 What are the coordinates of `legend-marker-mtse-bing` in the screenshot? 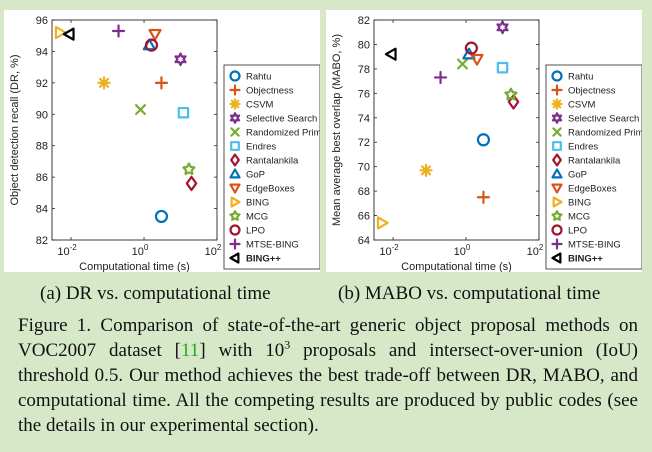 It's located at (235, 244).